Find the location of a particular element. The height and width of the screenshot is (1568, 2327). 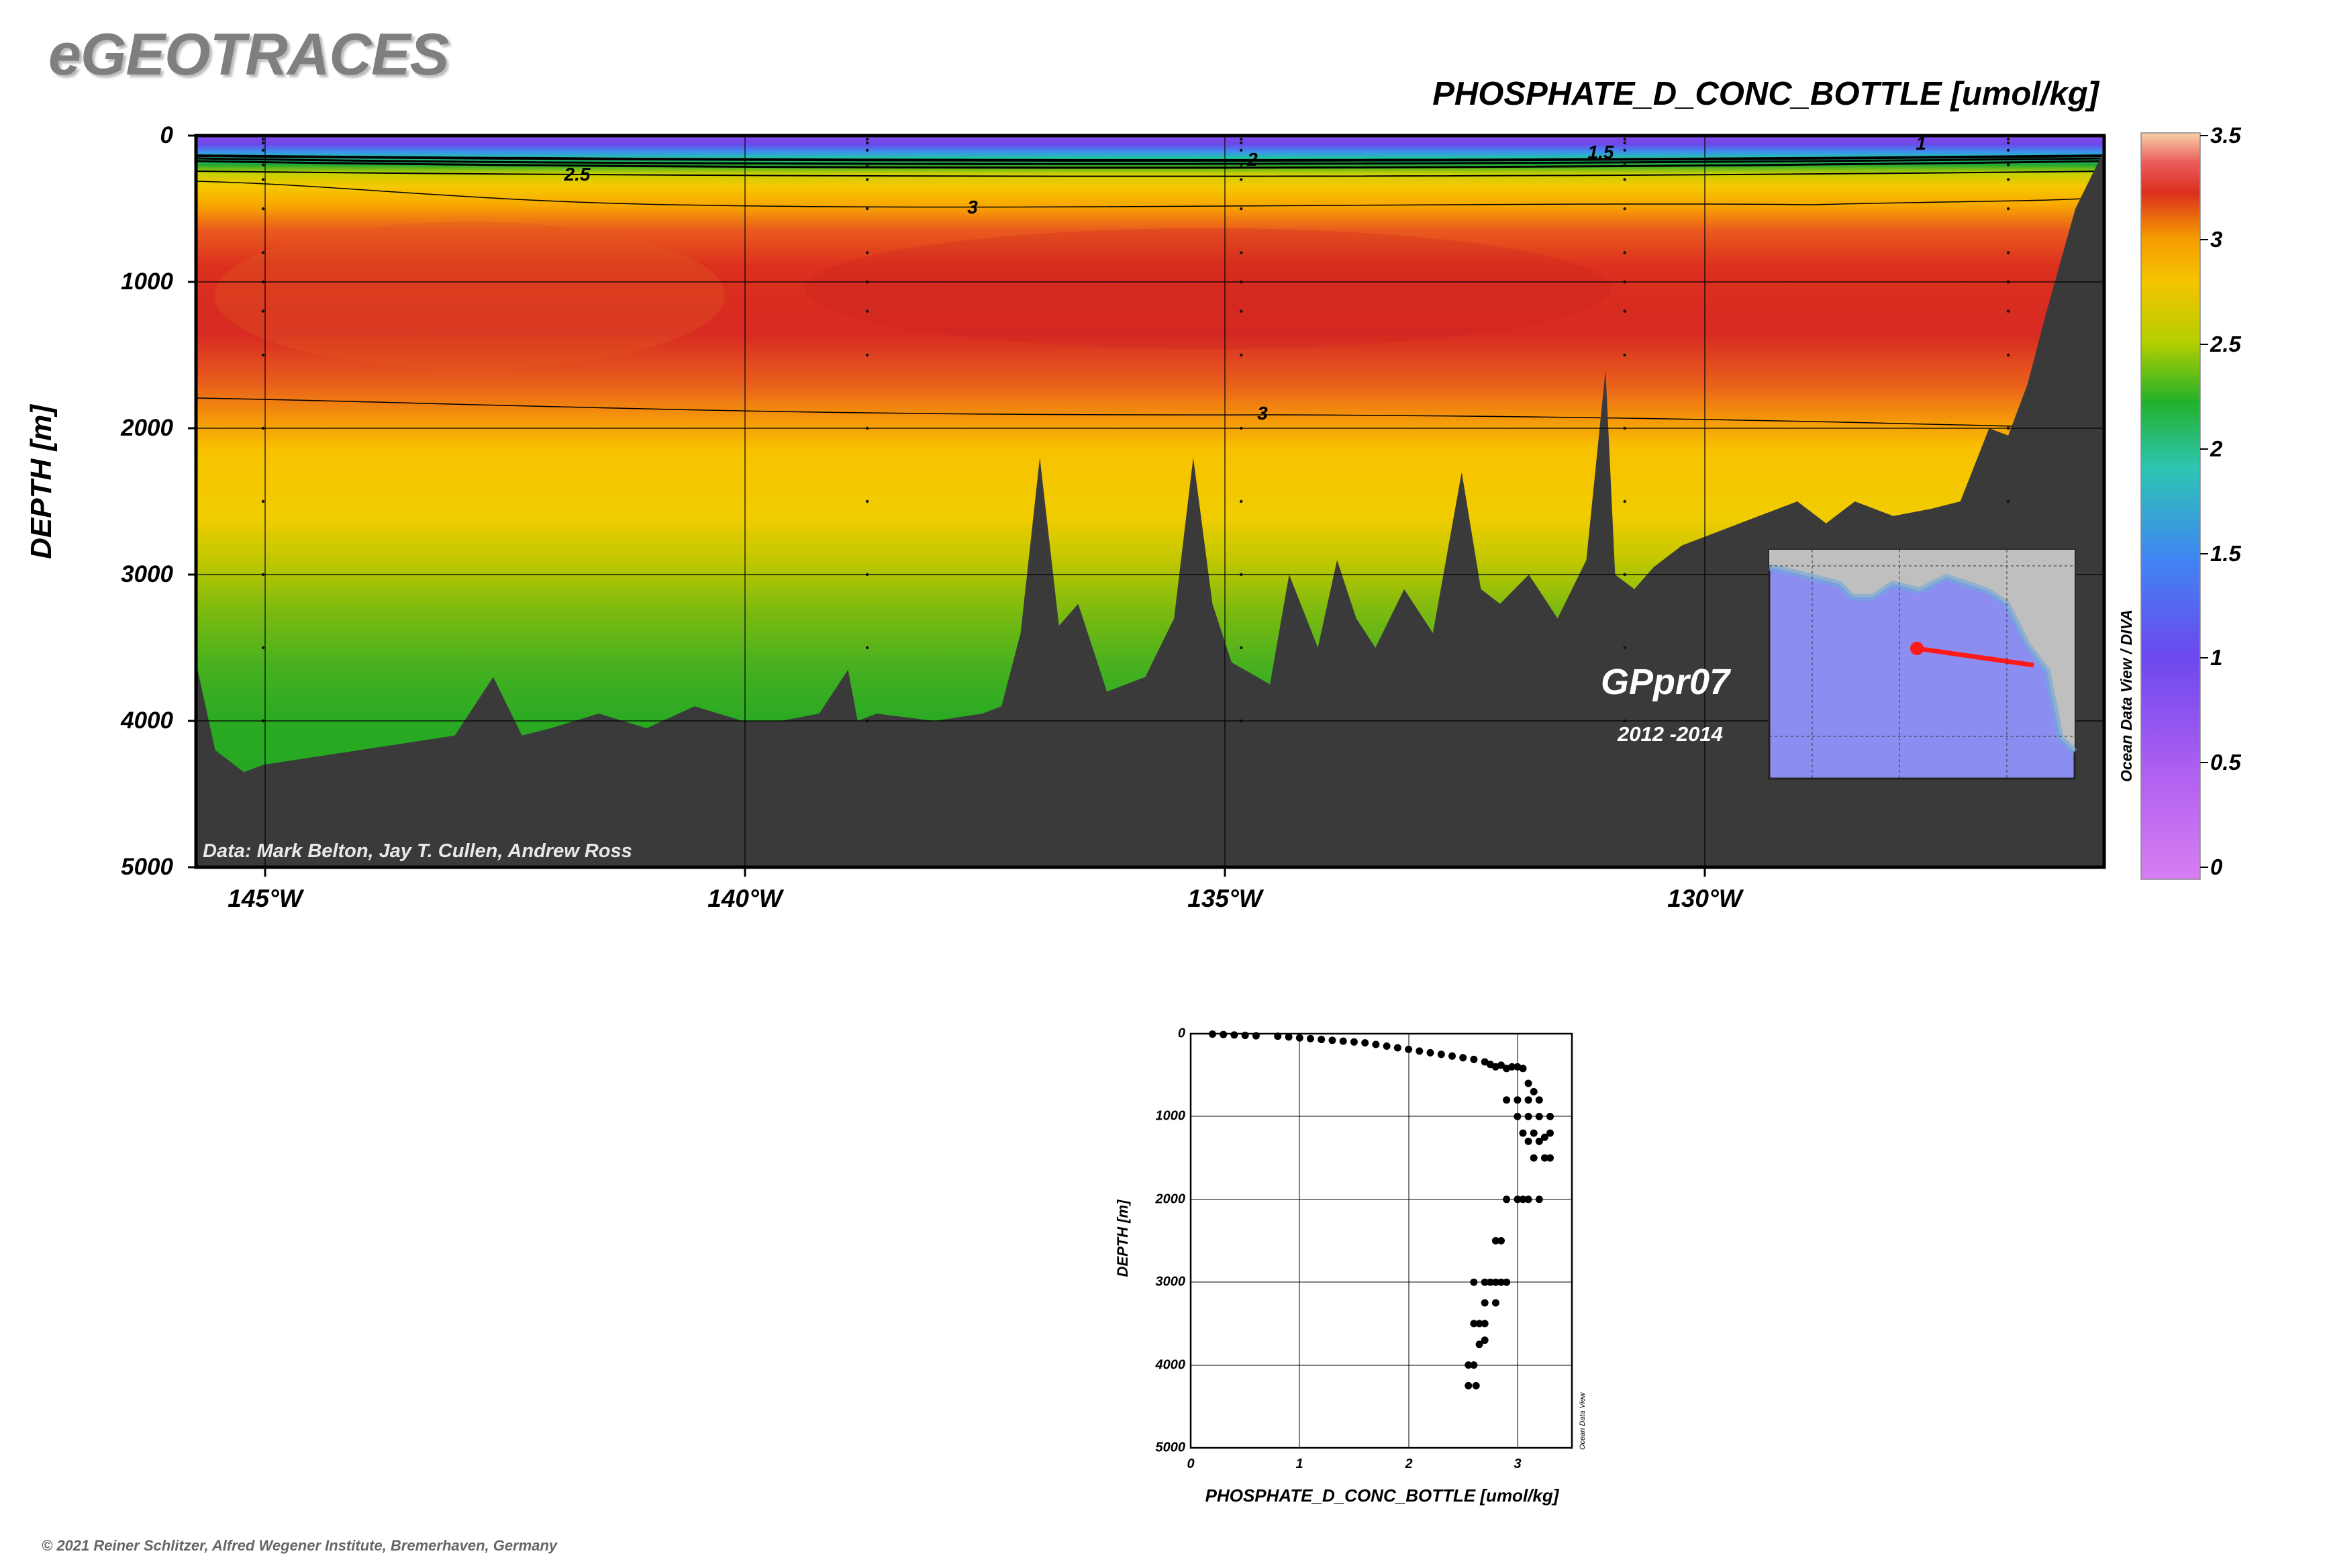

longitude-tick-label: 130°W is located at coordinates (1704, 898).